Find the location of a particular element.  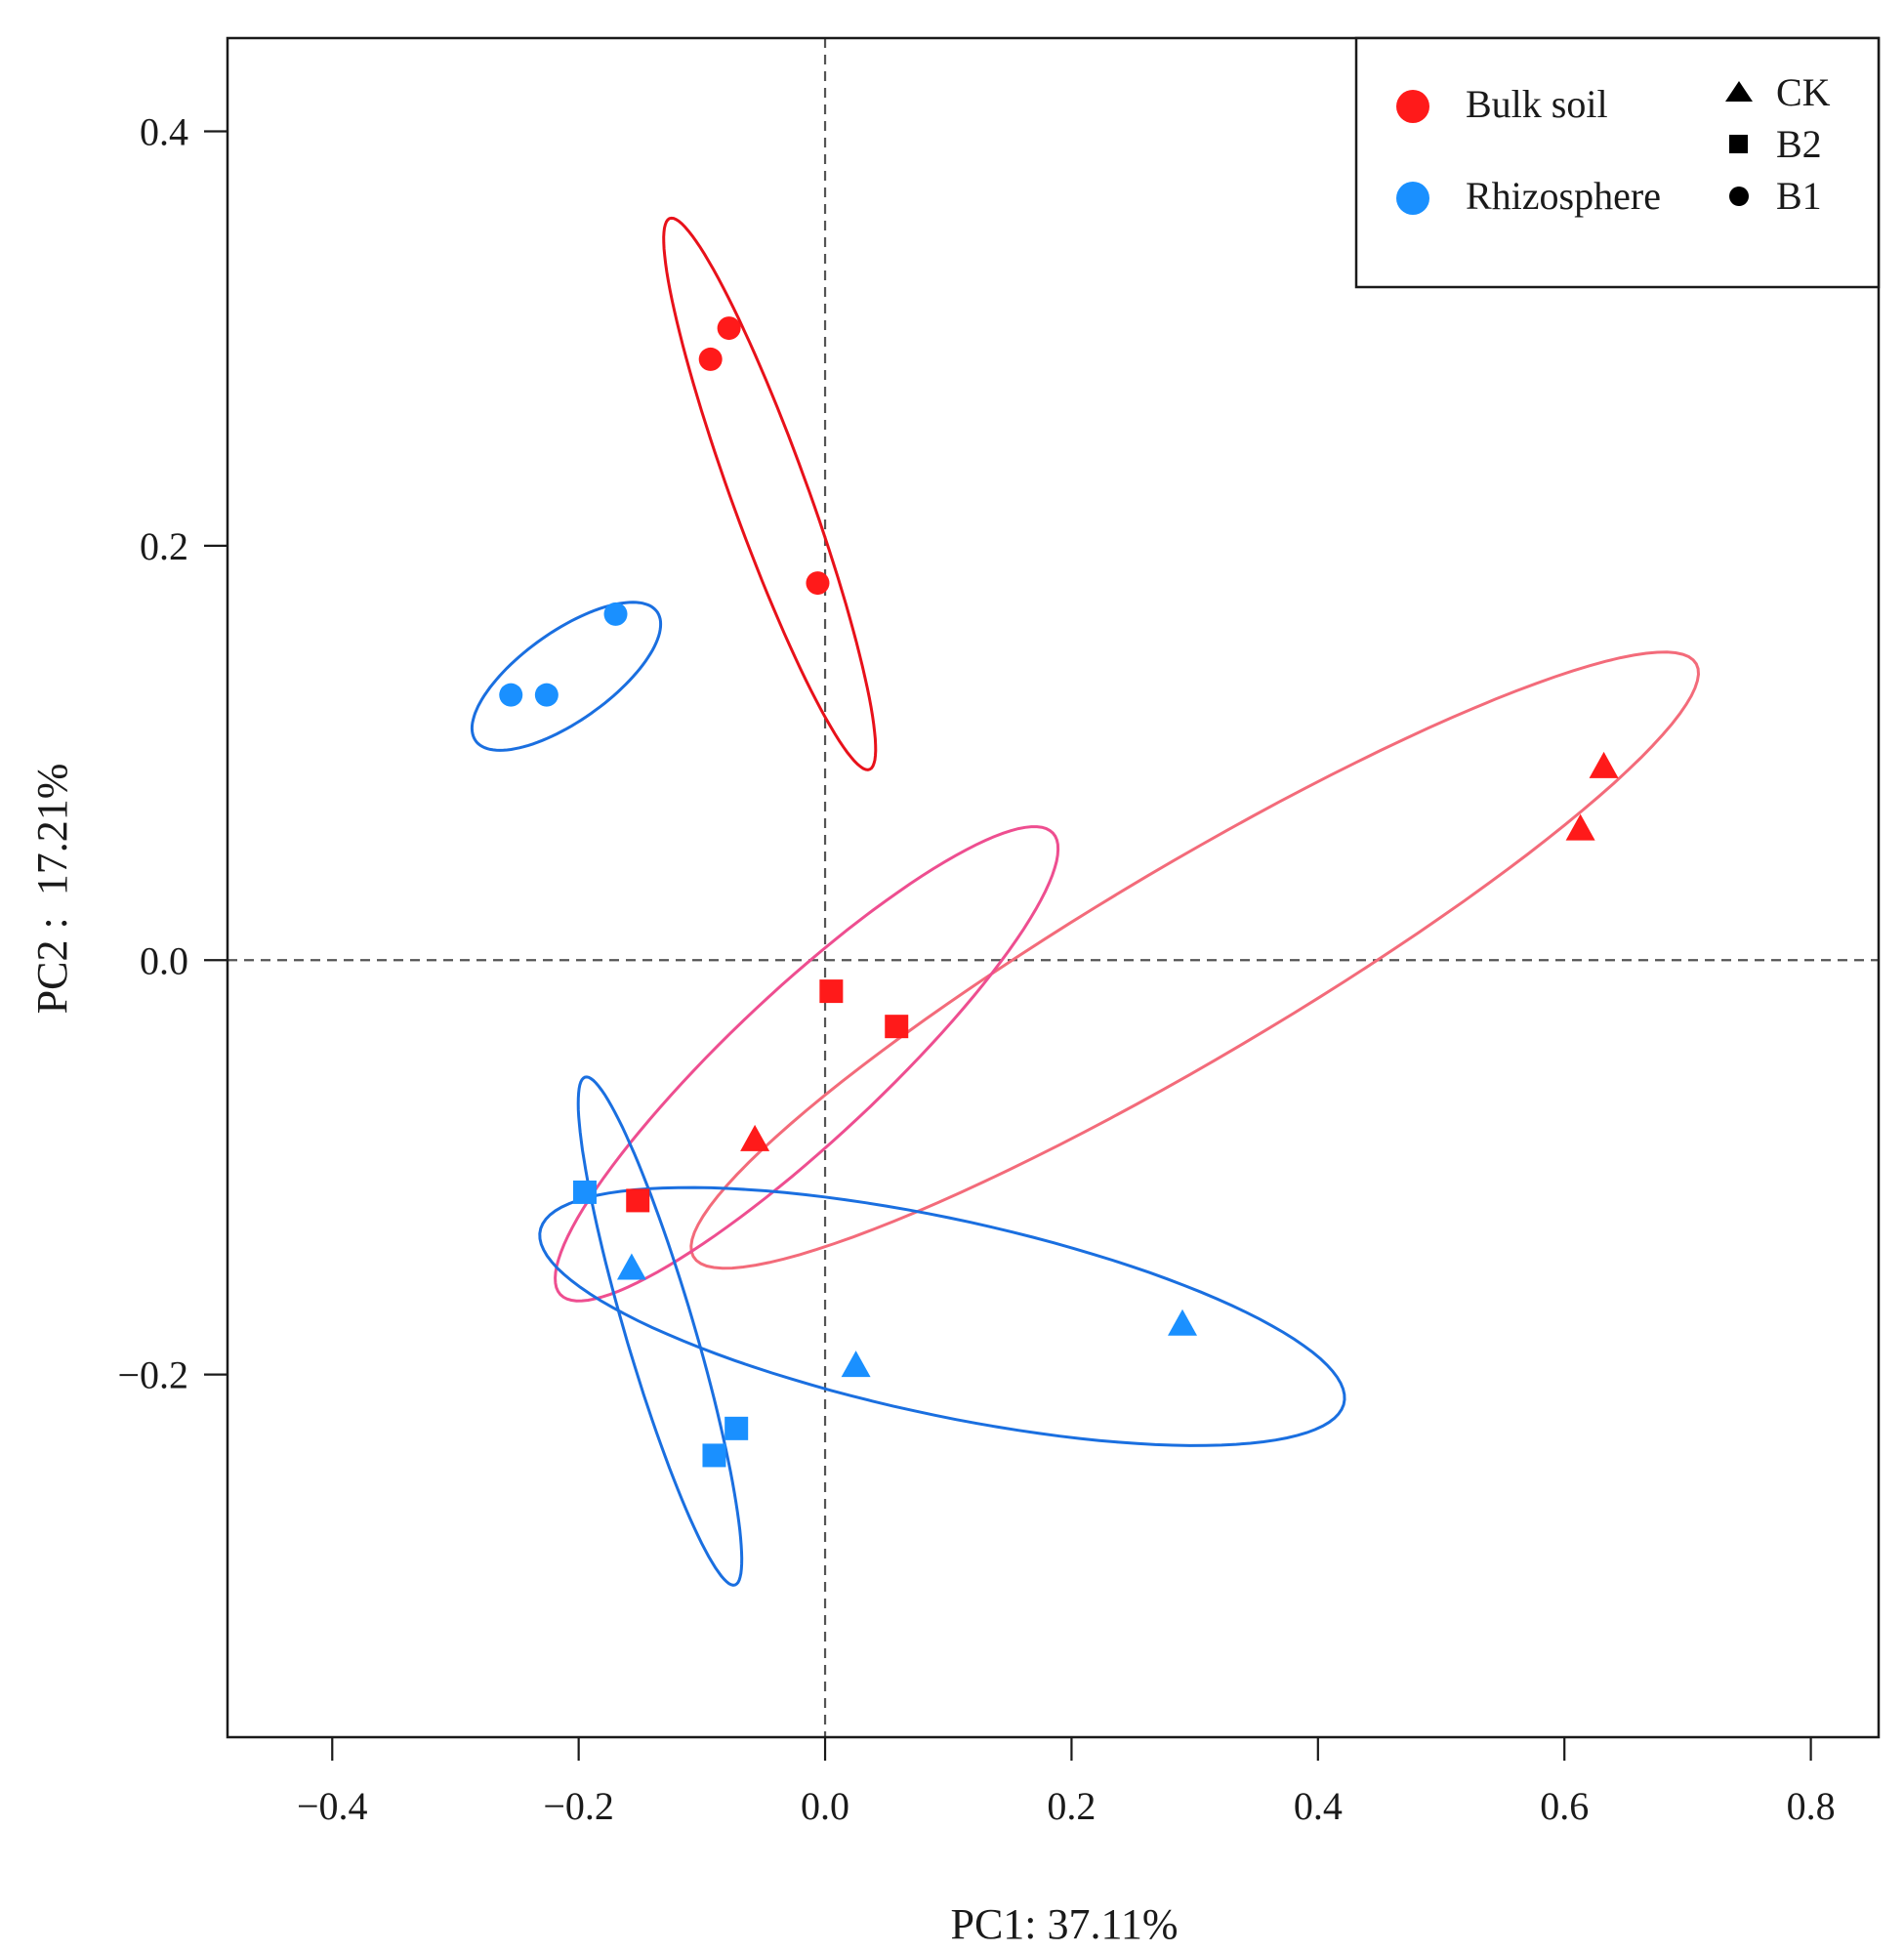

x-tick-label: 0.6 is located at coordinates (1564, 1806).